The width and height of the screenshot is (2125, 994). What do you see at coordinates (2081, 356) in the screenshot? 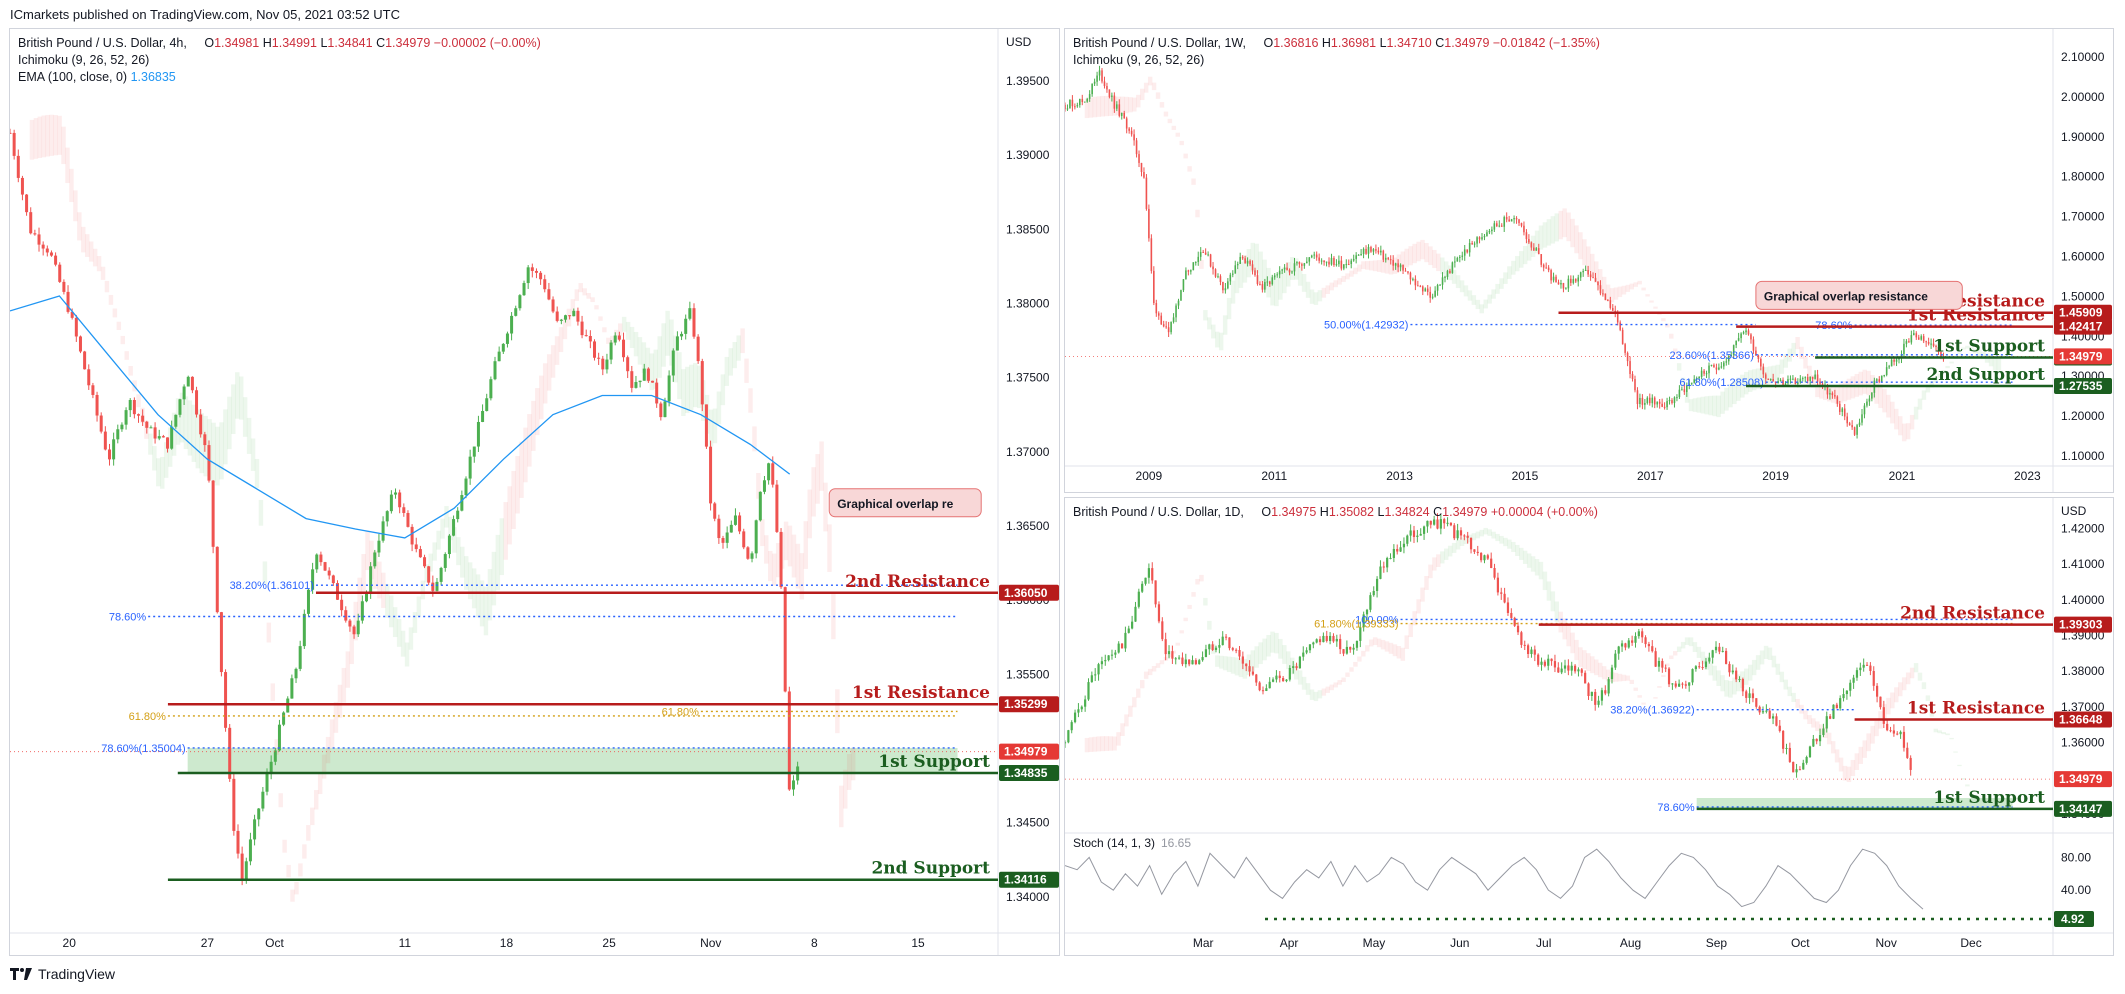
I see `current-price-label: 1.34979` at bounding box center [2081, 356].